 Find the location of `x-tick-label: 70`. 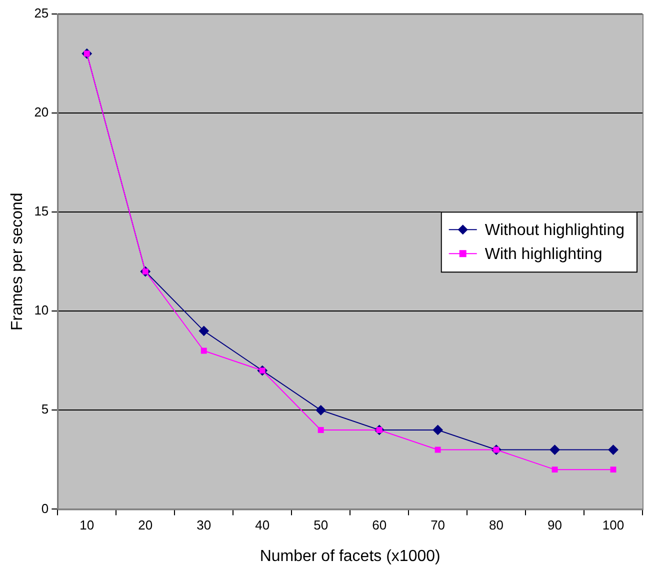

x-tick-label: 70 is located at coordinates (438, 525).